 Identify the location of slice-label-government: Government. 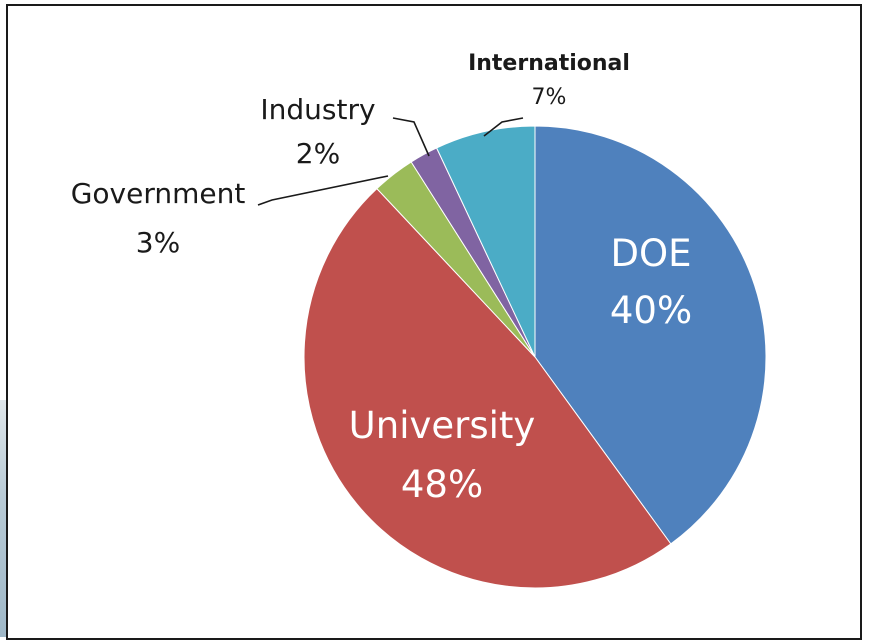
(158, 193).